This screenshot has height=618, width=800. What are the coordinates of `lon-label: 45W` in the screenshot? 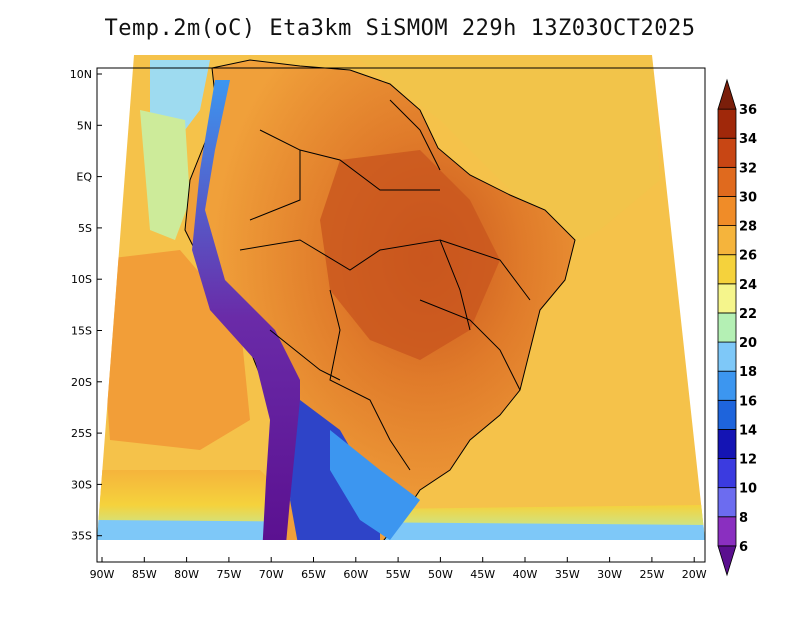 It's located at (482, 574).